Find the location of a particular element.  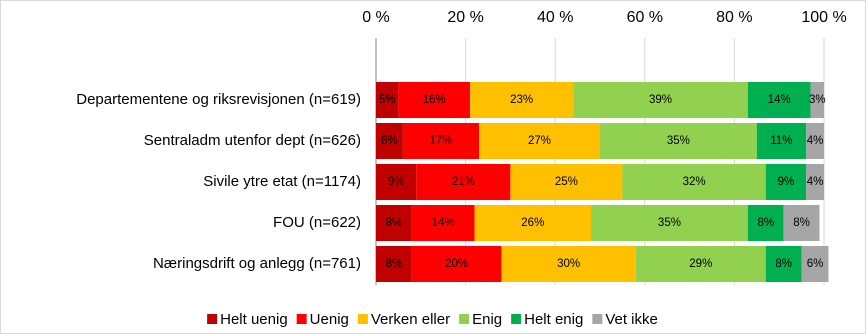

data-label: 39% is located at coordinates (660, 100).